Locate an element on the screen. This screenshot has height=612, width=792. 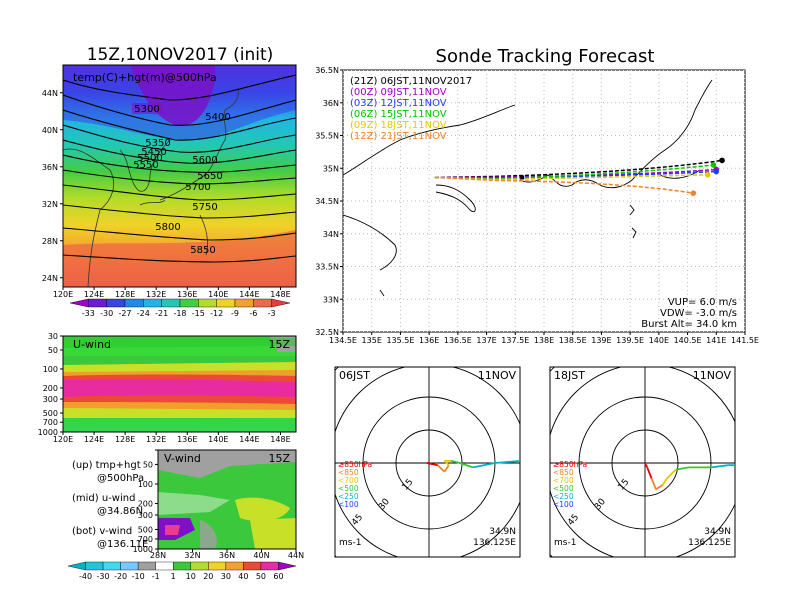
lon-tick-label: 144E is located at coordinates (249, 439).